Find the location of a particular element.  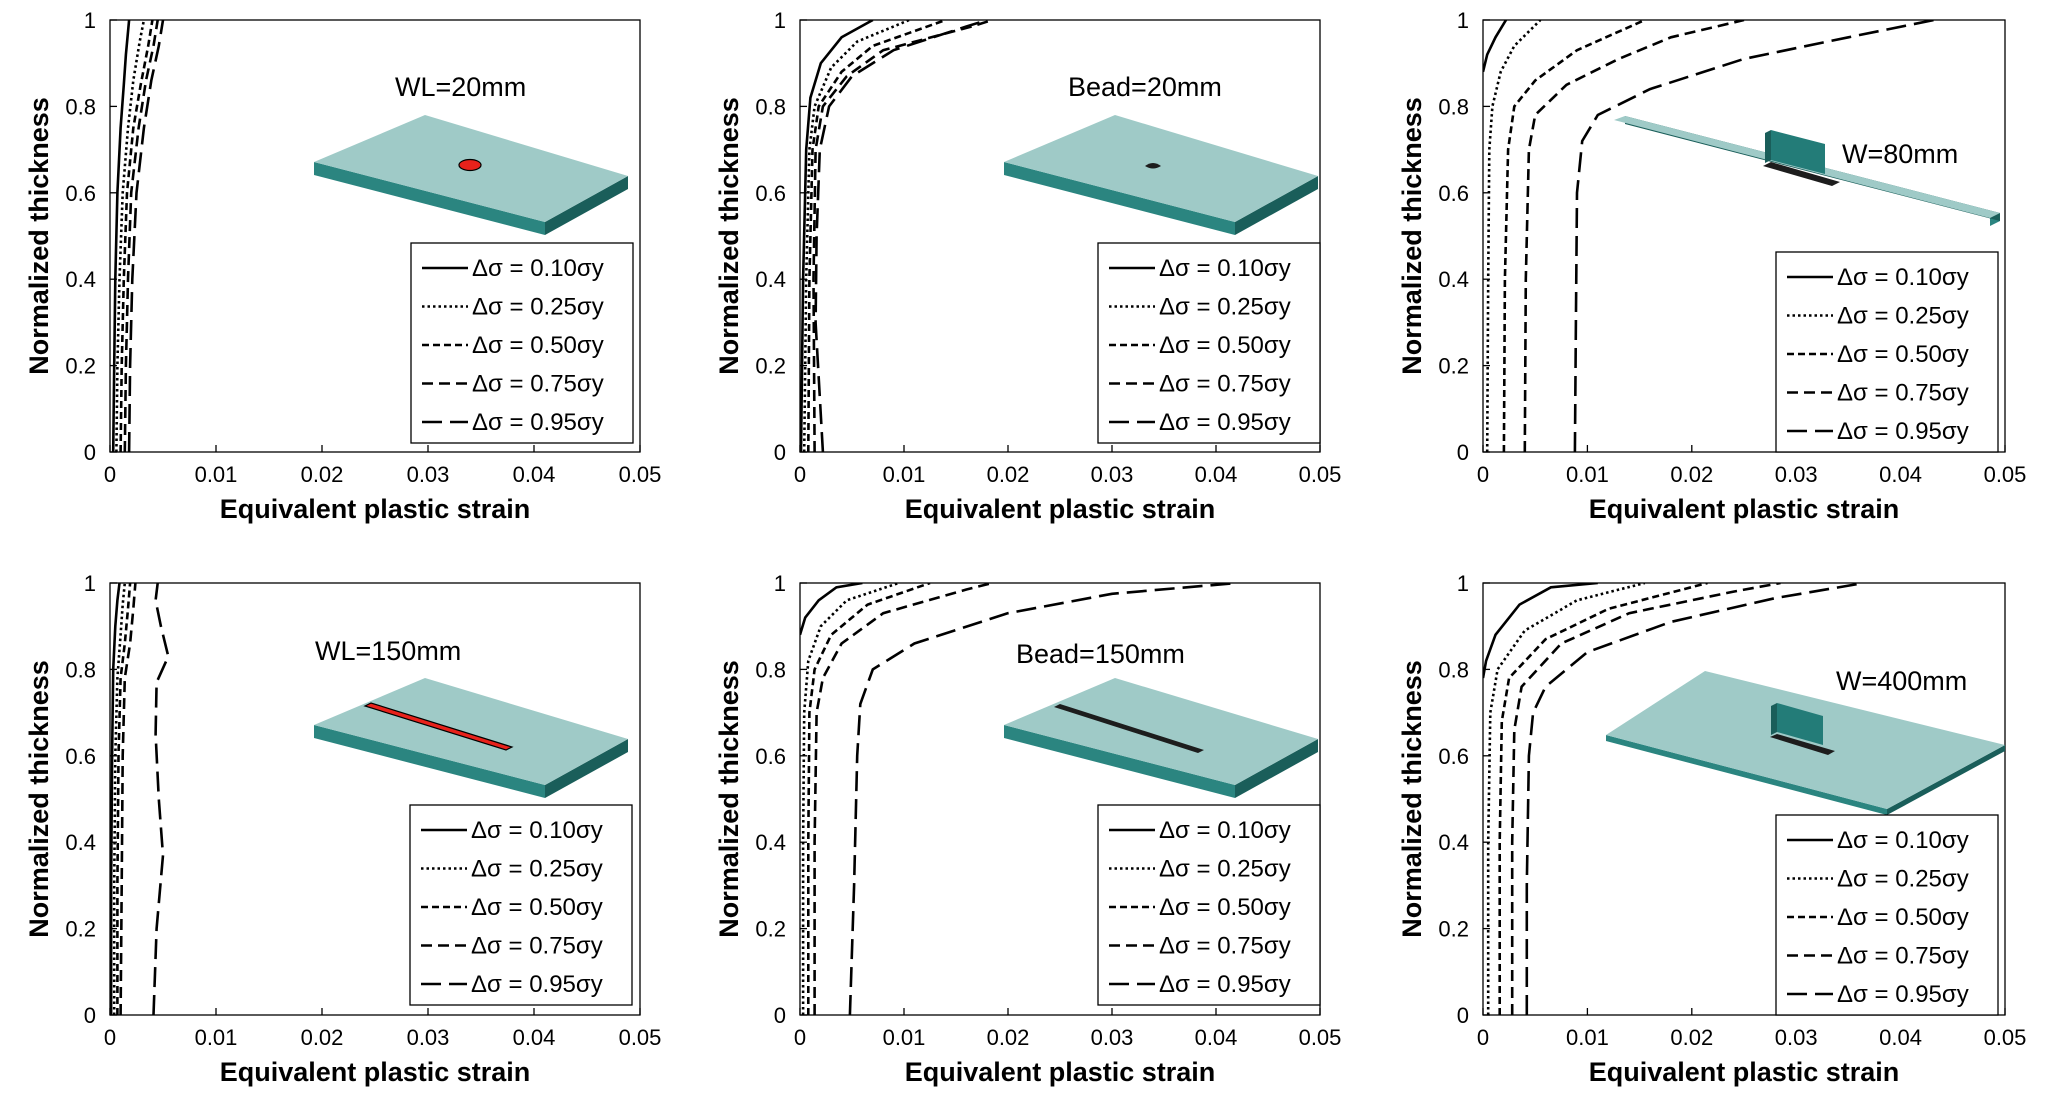

legend-box is located at coordinates (1209, 905).